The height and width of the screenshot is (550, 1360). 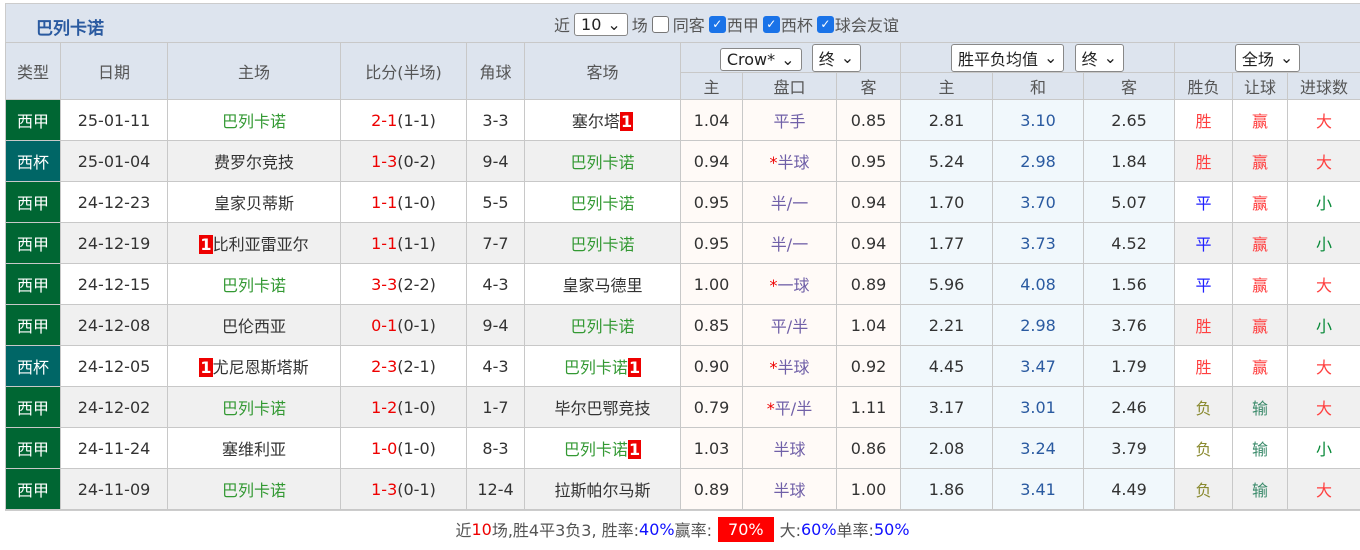 What do you see at coordinates (836, 57) in the screenshot?
I see `handicap-final-select: 终 ⌄` at bounding box center [836, 57].